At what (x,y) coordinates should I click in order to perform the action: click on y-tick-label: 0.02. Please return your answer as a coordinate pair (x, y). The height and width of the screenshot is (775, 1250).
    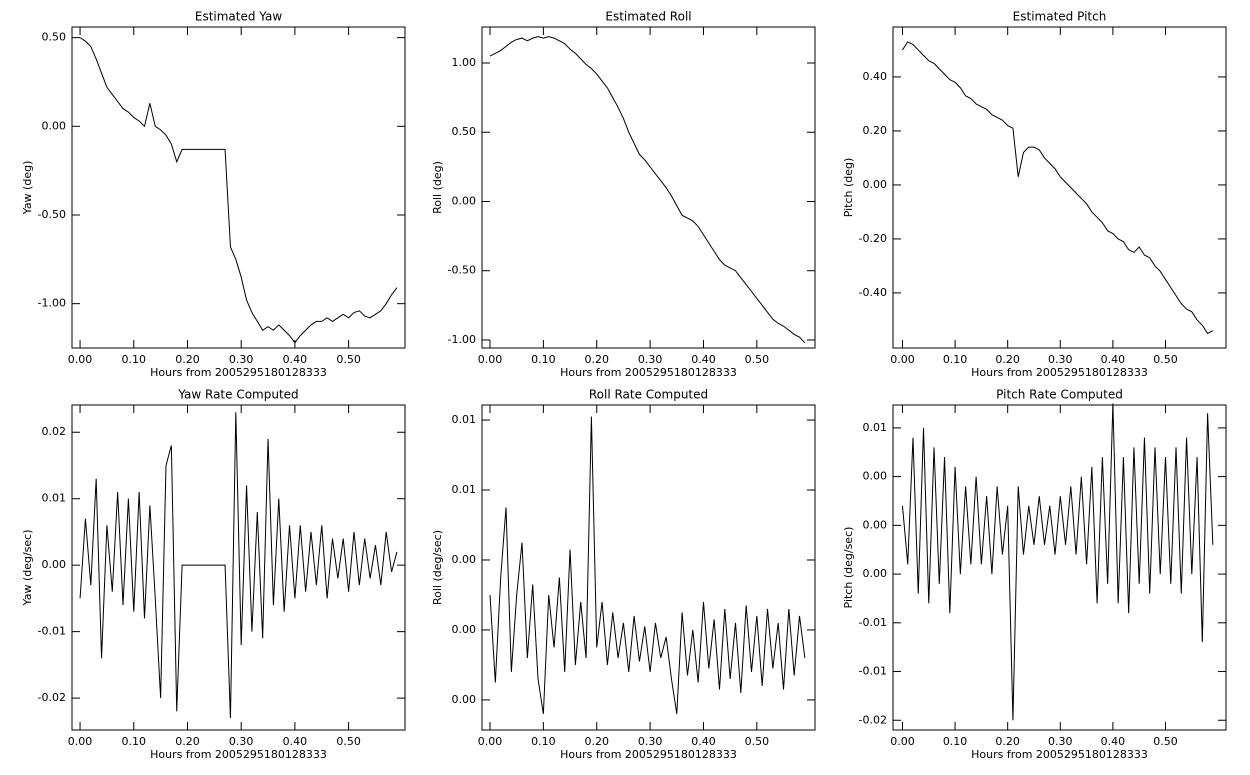
    Looking at the image, I should click on (54, 431).